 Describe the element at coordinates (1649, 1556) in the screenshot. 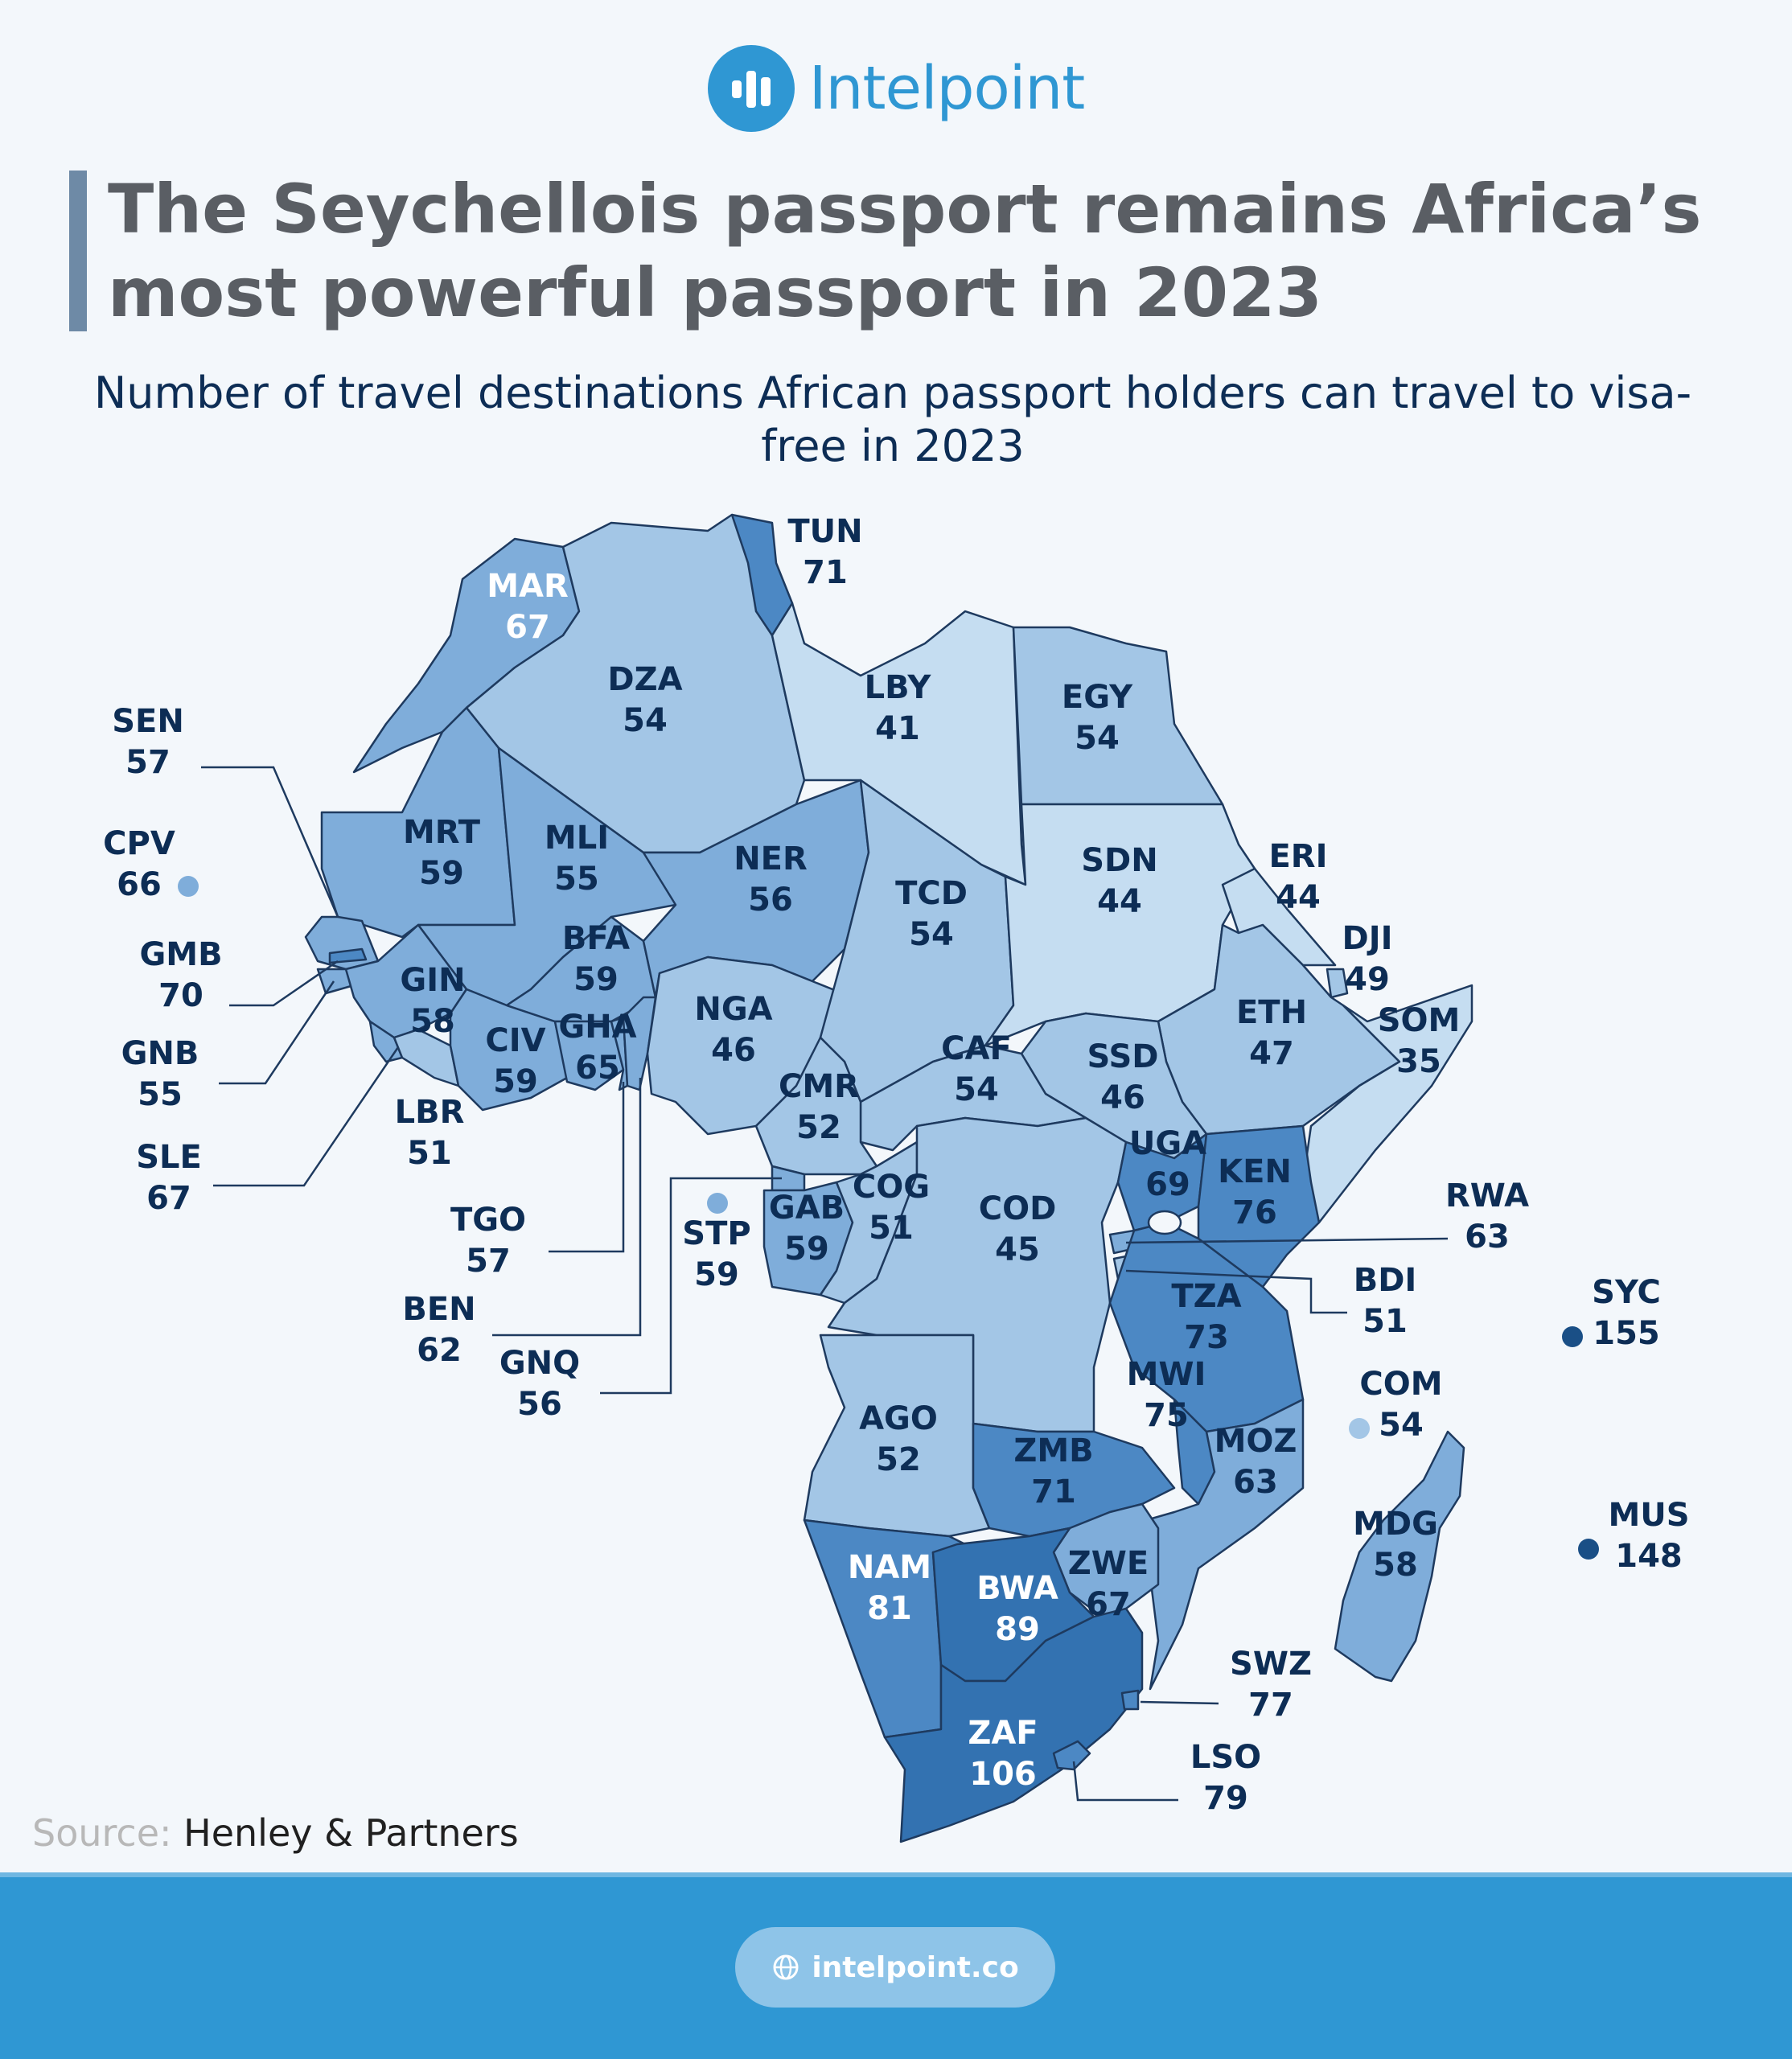

I see `country-value-mus: 148` at that location.